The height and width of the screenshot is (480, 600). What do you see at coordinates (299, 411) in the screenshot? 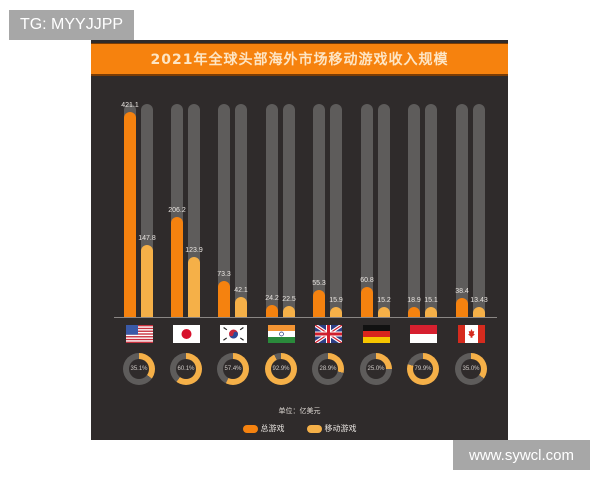
I see `unit-label: 单位：亿美元` at bounding box center [299, 411].